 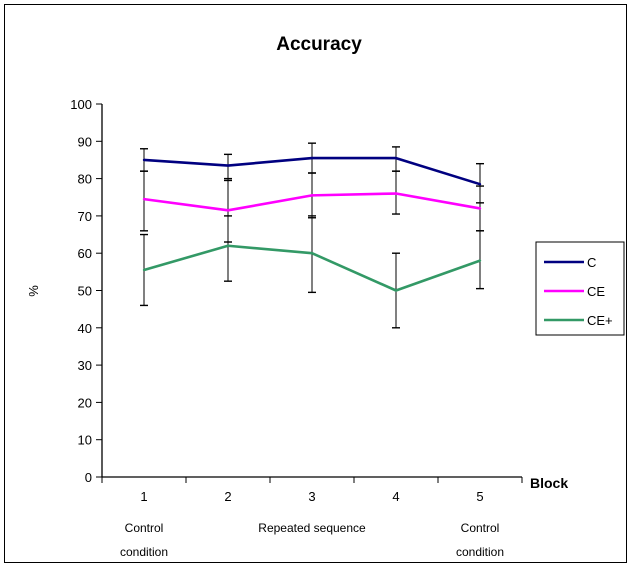 I want to click on y-tick-label: 60, so click(x=85, y=253).